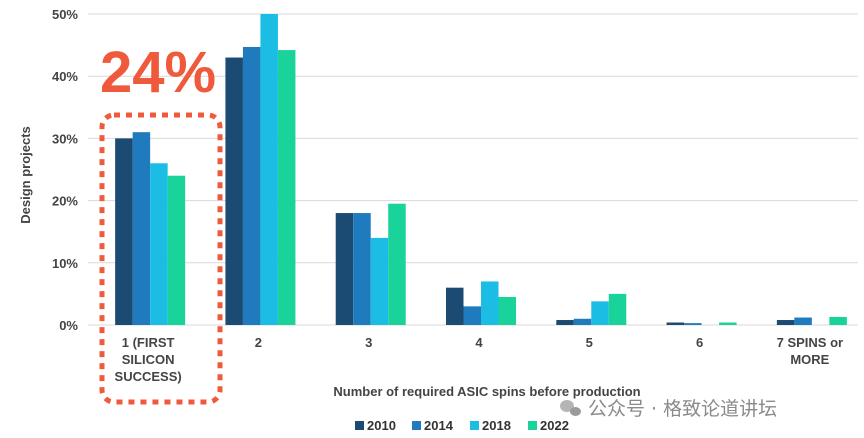  I want to click on y-tick-label: 30%, so click(65, 138).